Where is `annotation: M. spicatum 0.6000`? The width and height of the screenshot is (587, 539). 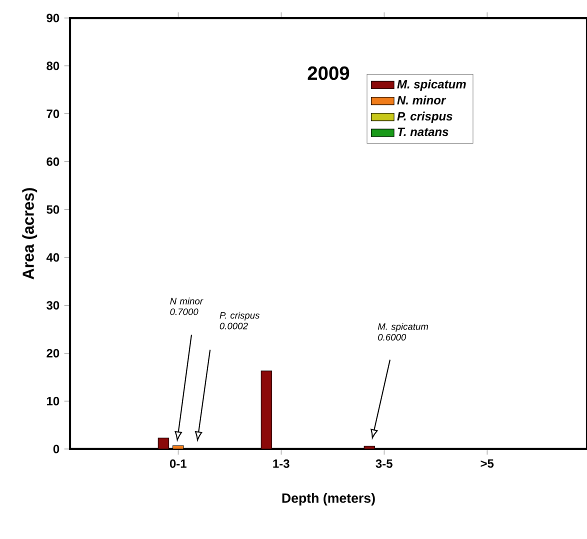 annotation: M. spicatum 0.6000 is located at coordinates (403, 332).